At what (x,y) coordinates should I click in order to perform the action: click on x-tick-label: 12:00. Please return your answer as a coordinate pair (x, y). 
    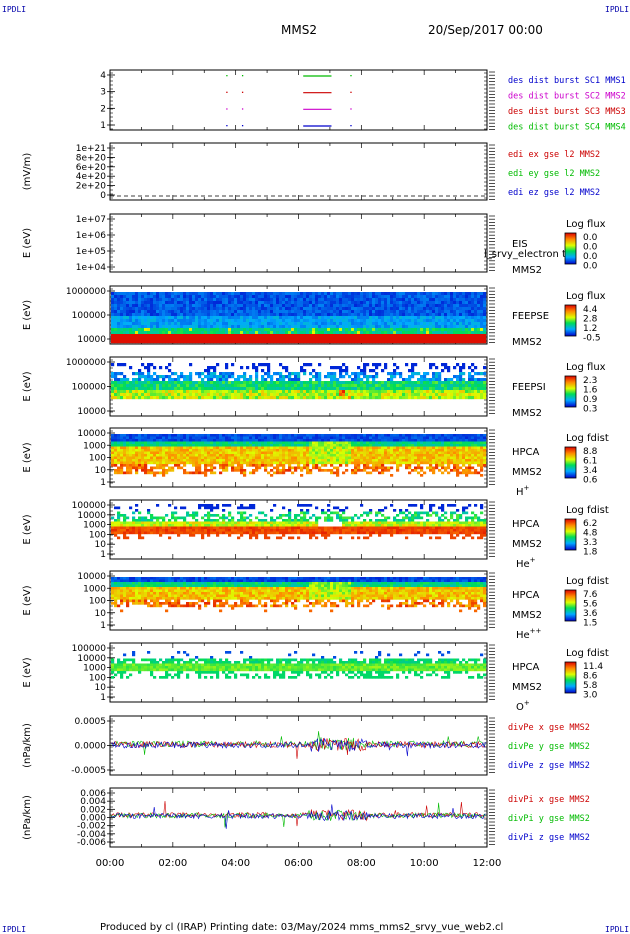
    Looking at the image, I should click on (487, 863).